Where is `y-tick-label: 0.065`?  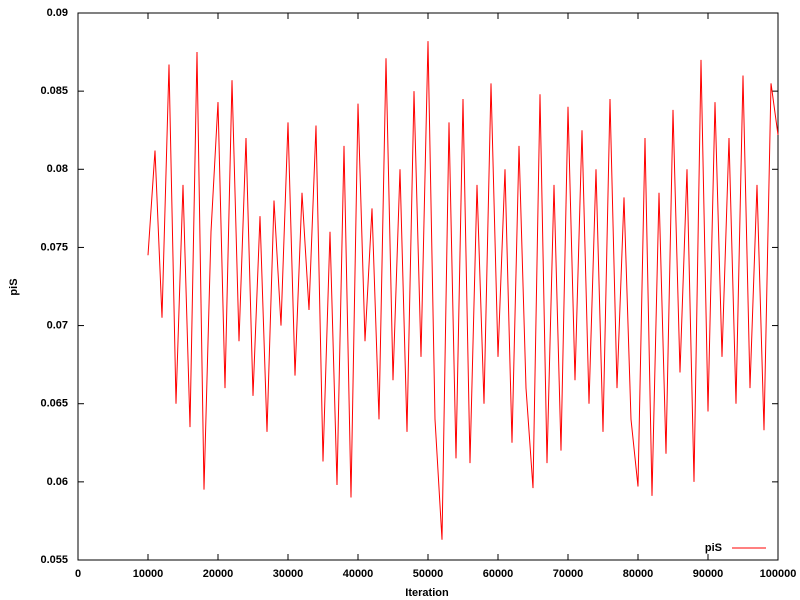 y-tick-label: 0.065 is located at coordinates (54, 404).